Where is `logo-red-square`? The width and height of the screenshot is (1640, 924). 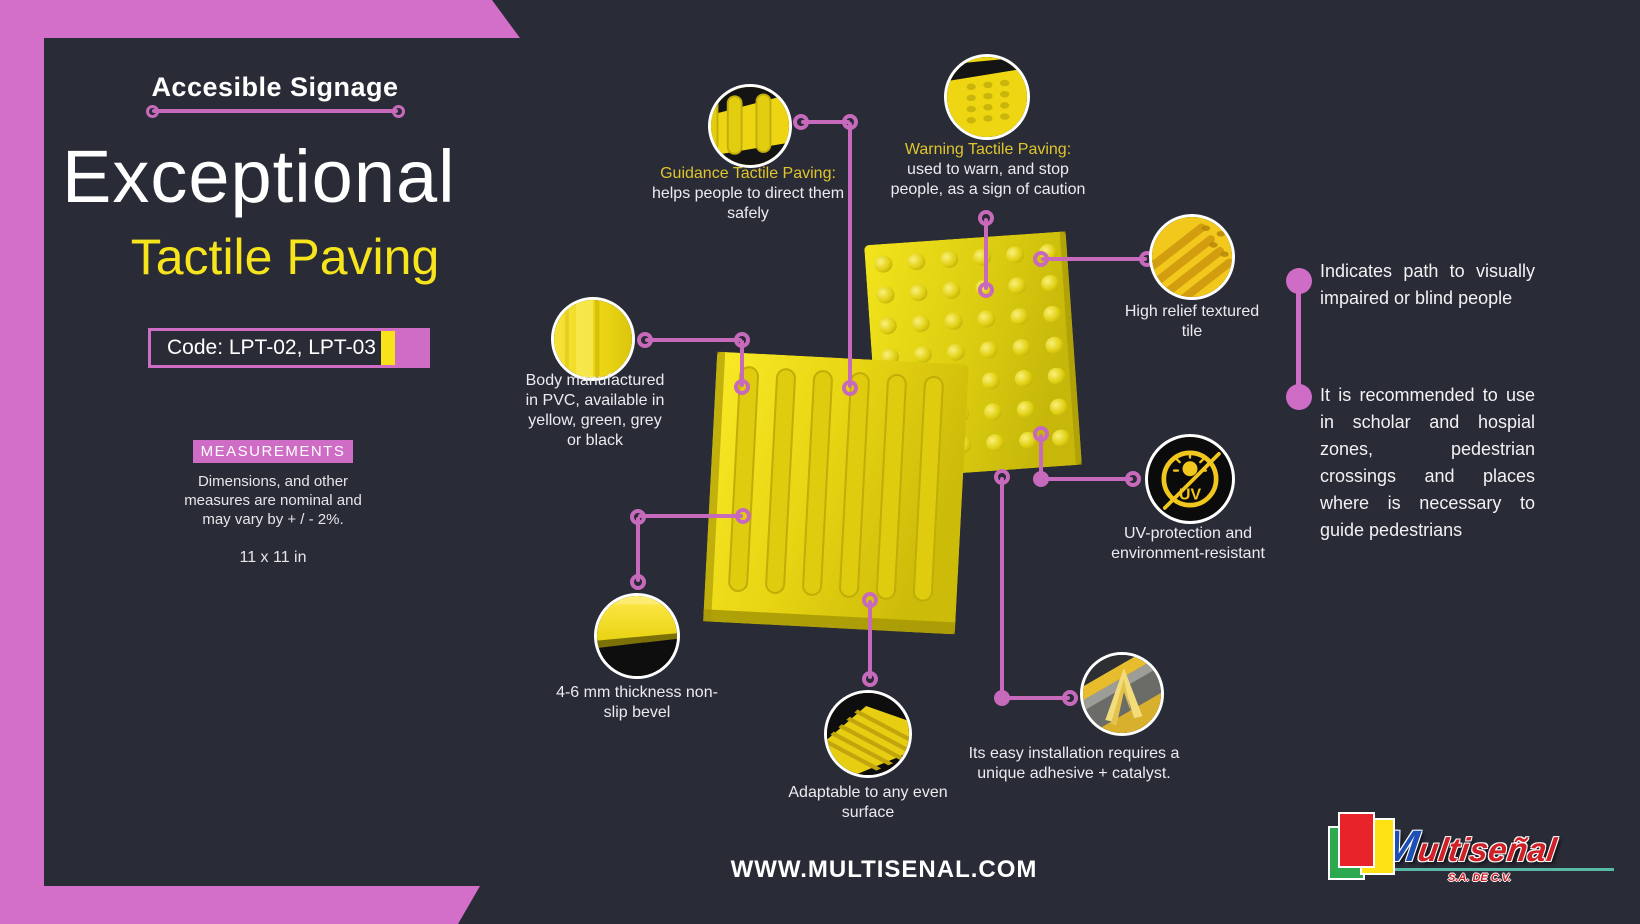
logo-red-square is located at coordinates (1356, 840).